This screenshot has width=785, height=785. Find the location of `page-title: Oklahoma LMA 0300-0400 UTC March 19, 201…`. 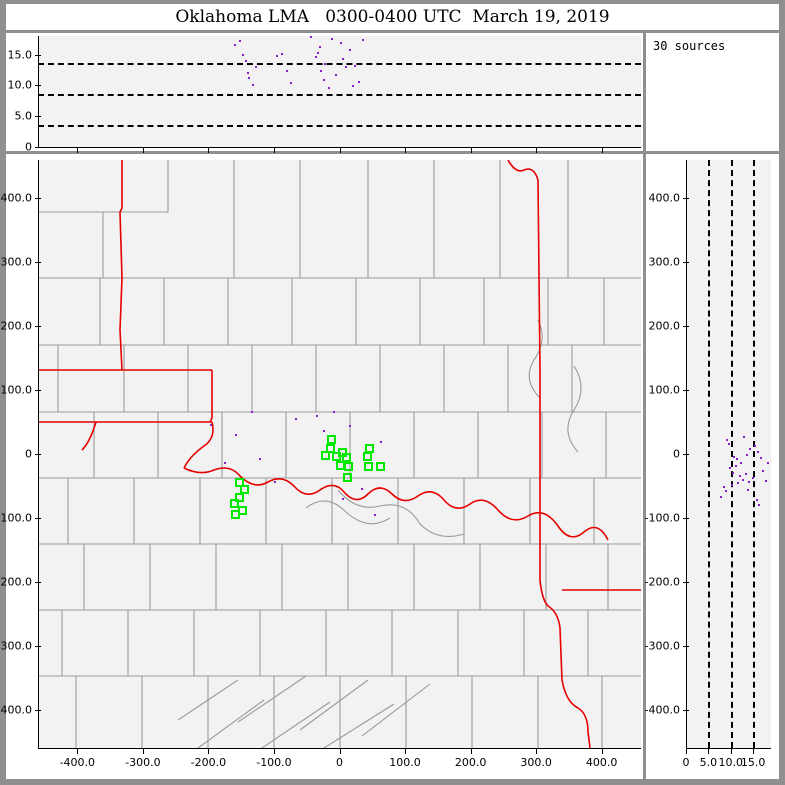

page-title: Oklahoma LMA 0300-0400 UTC March 19, 201… is located at coordinates (392, 17).